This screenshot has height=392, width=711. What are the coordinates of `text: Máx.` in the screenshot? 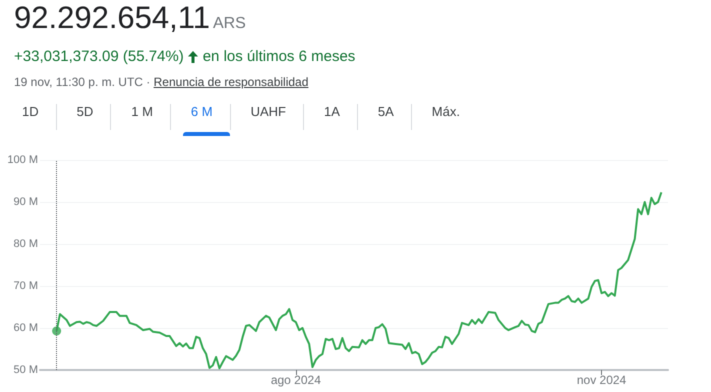 It's located at (445, 112).